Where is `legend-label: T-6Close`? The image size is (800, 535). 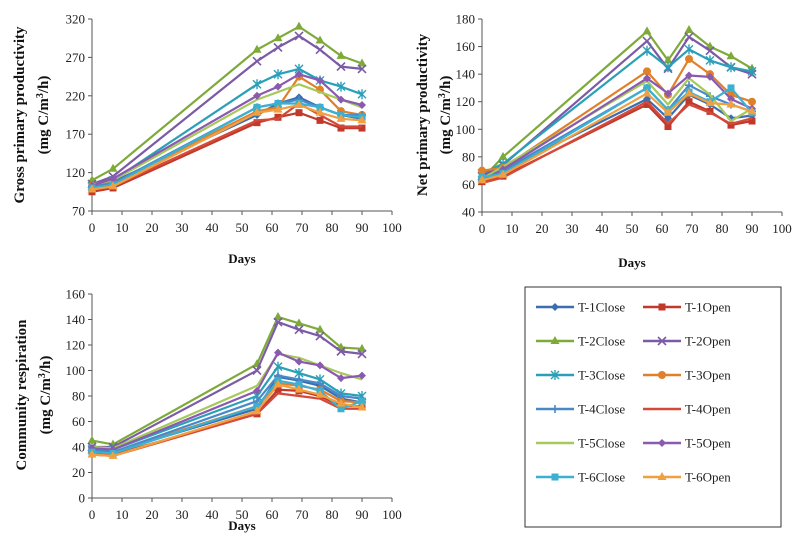
legend-label: T-6Close is located at coordinates (601, 477).